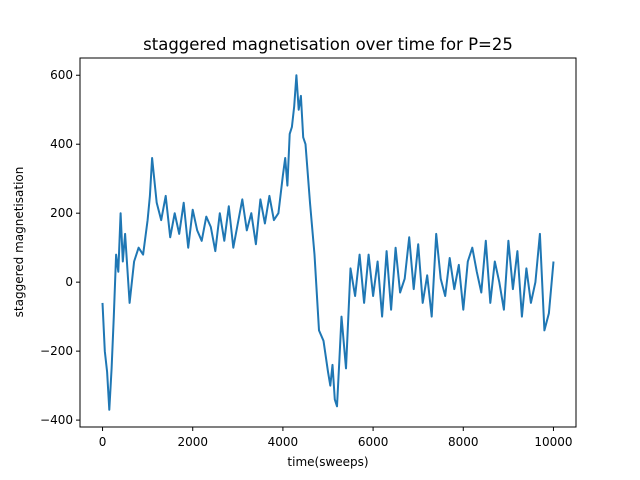  What do you see at coordinates (327, 462) in the screenshot?
I see `x-axis-label: time(sweeps)` at bounding box center [327, 462].